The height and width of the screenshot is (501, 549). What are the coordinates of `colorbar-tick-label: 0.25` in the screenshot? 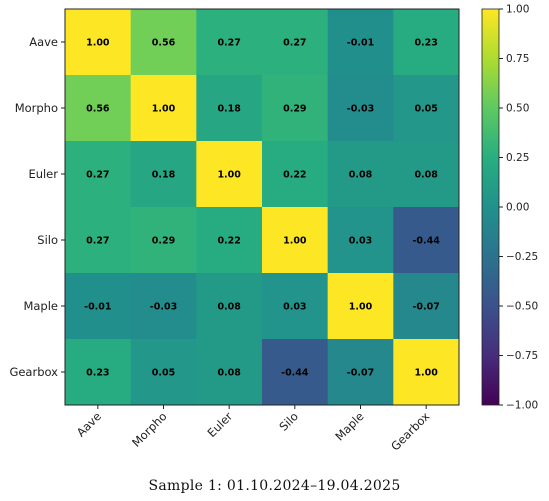 It's located at (517, 158).